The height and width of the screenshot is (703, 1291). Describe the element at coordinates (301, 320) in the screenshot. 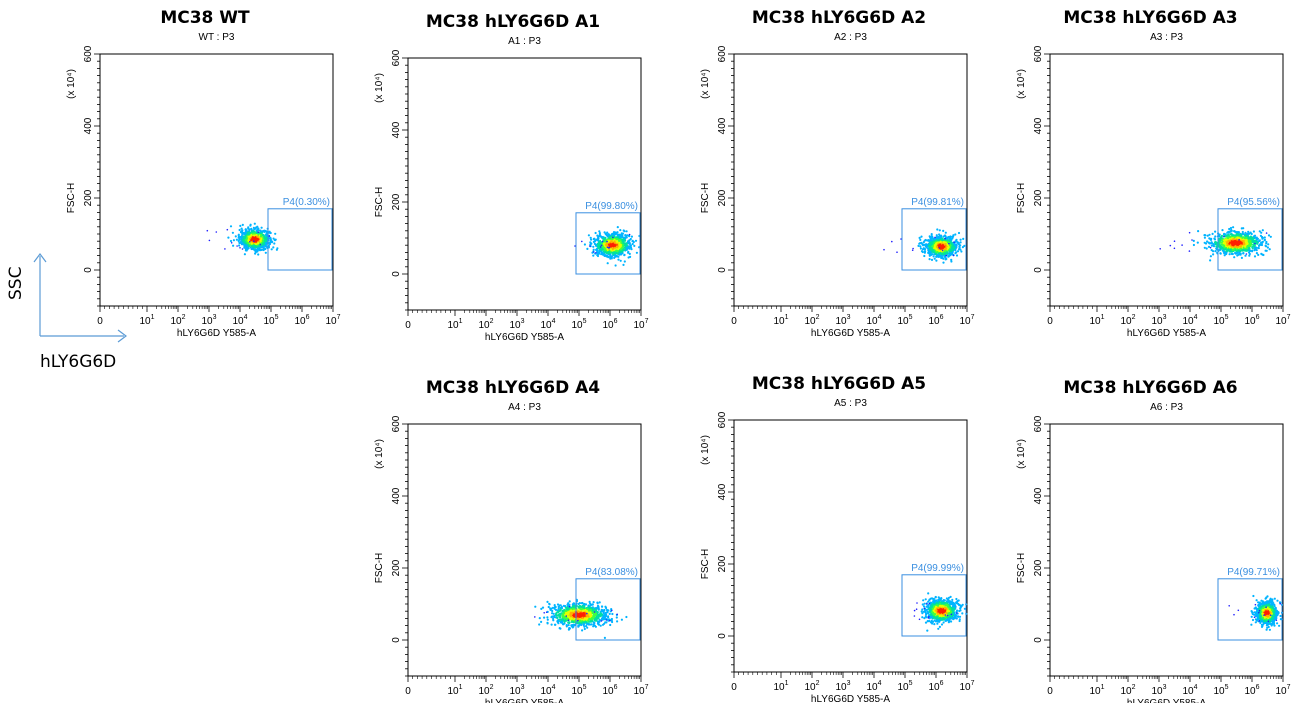

I see `x-tick-label: 10⁶` at that location.